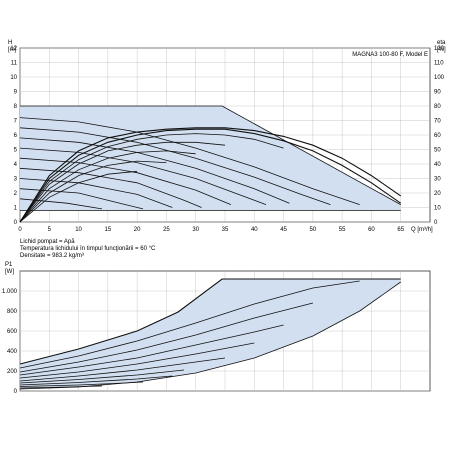 The image size is (450, 450). What do you see at coordinates (52, 256) in the screenshot?
I see `fluid-note-3: Densitate = 983.2 kg/m³` at bounding box center [52, 256].